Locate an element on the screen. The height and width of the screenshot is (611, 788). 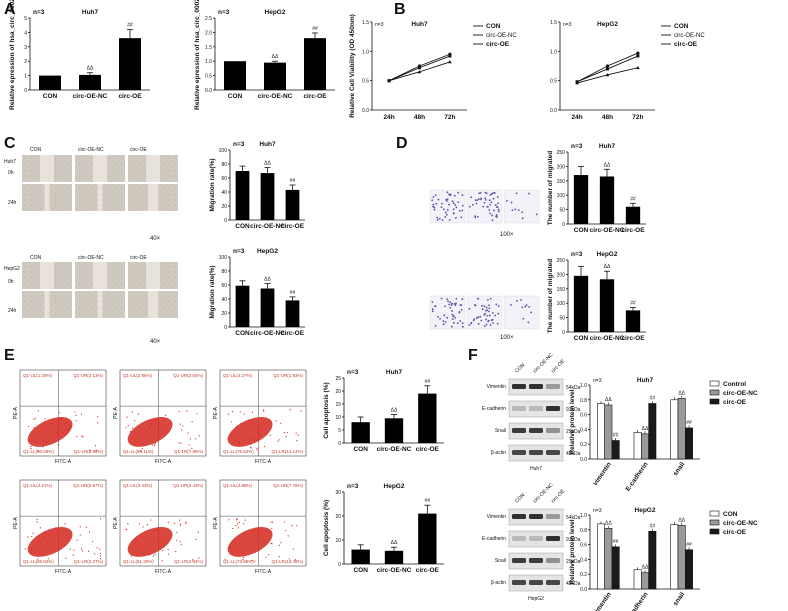
x-tick-label: 24h is located at coordinates (388, 117).